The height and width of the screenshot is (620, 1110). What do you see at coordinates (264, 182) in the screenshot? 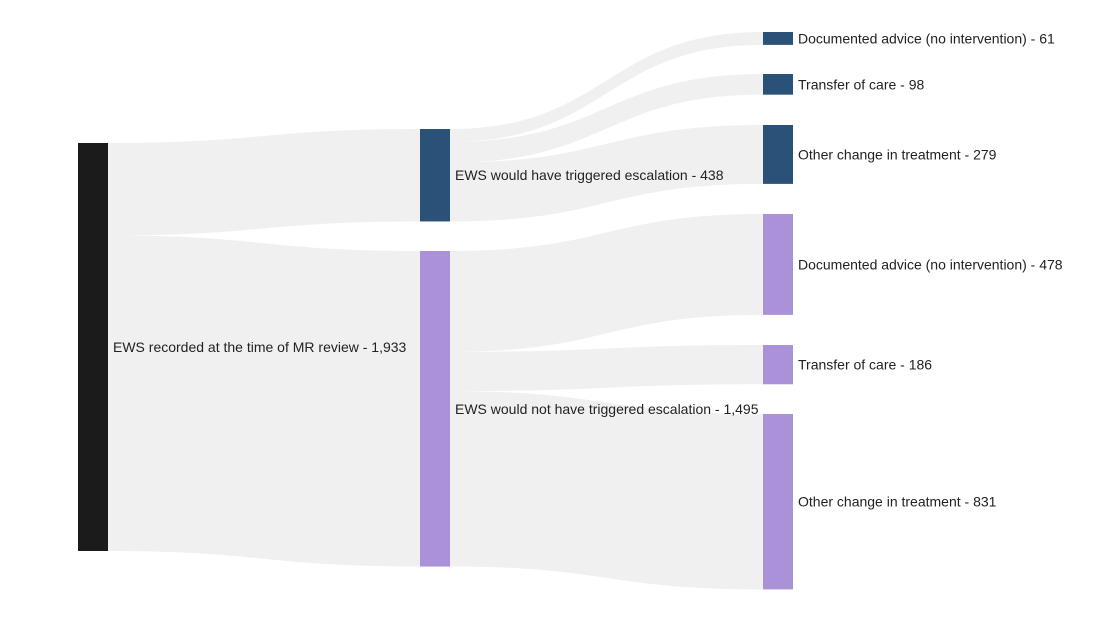
I see `link-root-trig` at bounding box center [264, 182].